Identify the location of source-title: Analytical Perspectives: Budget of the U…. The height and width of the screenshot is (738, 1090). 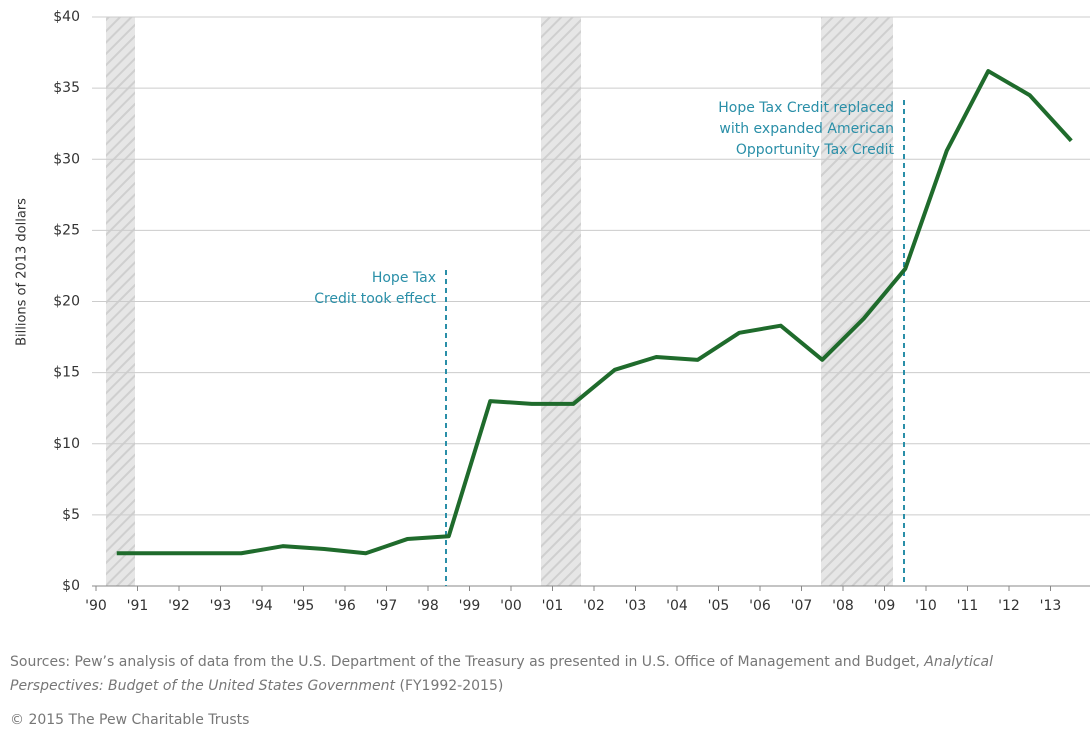
(501, 674).